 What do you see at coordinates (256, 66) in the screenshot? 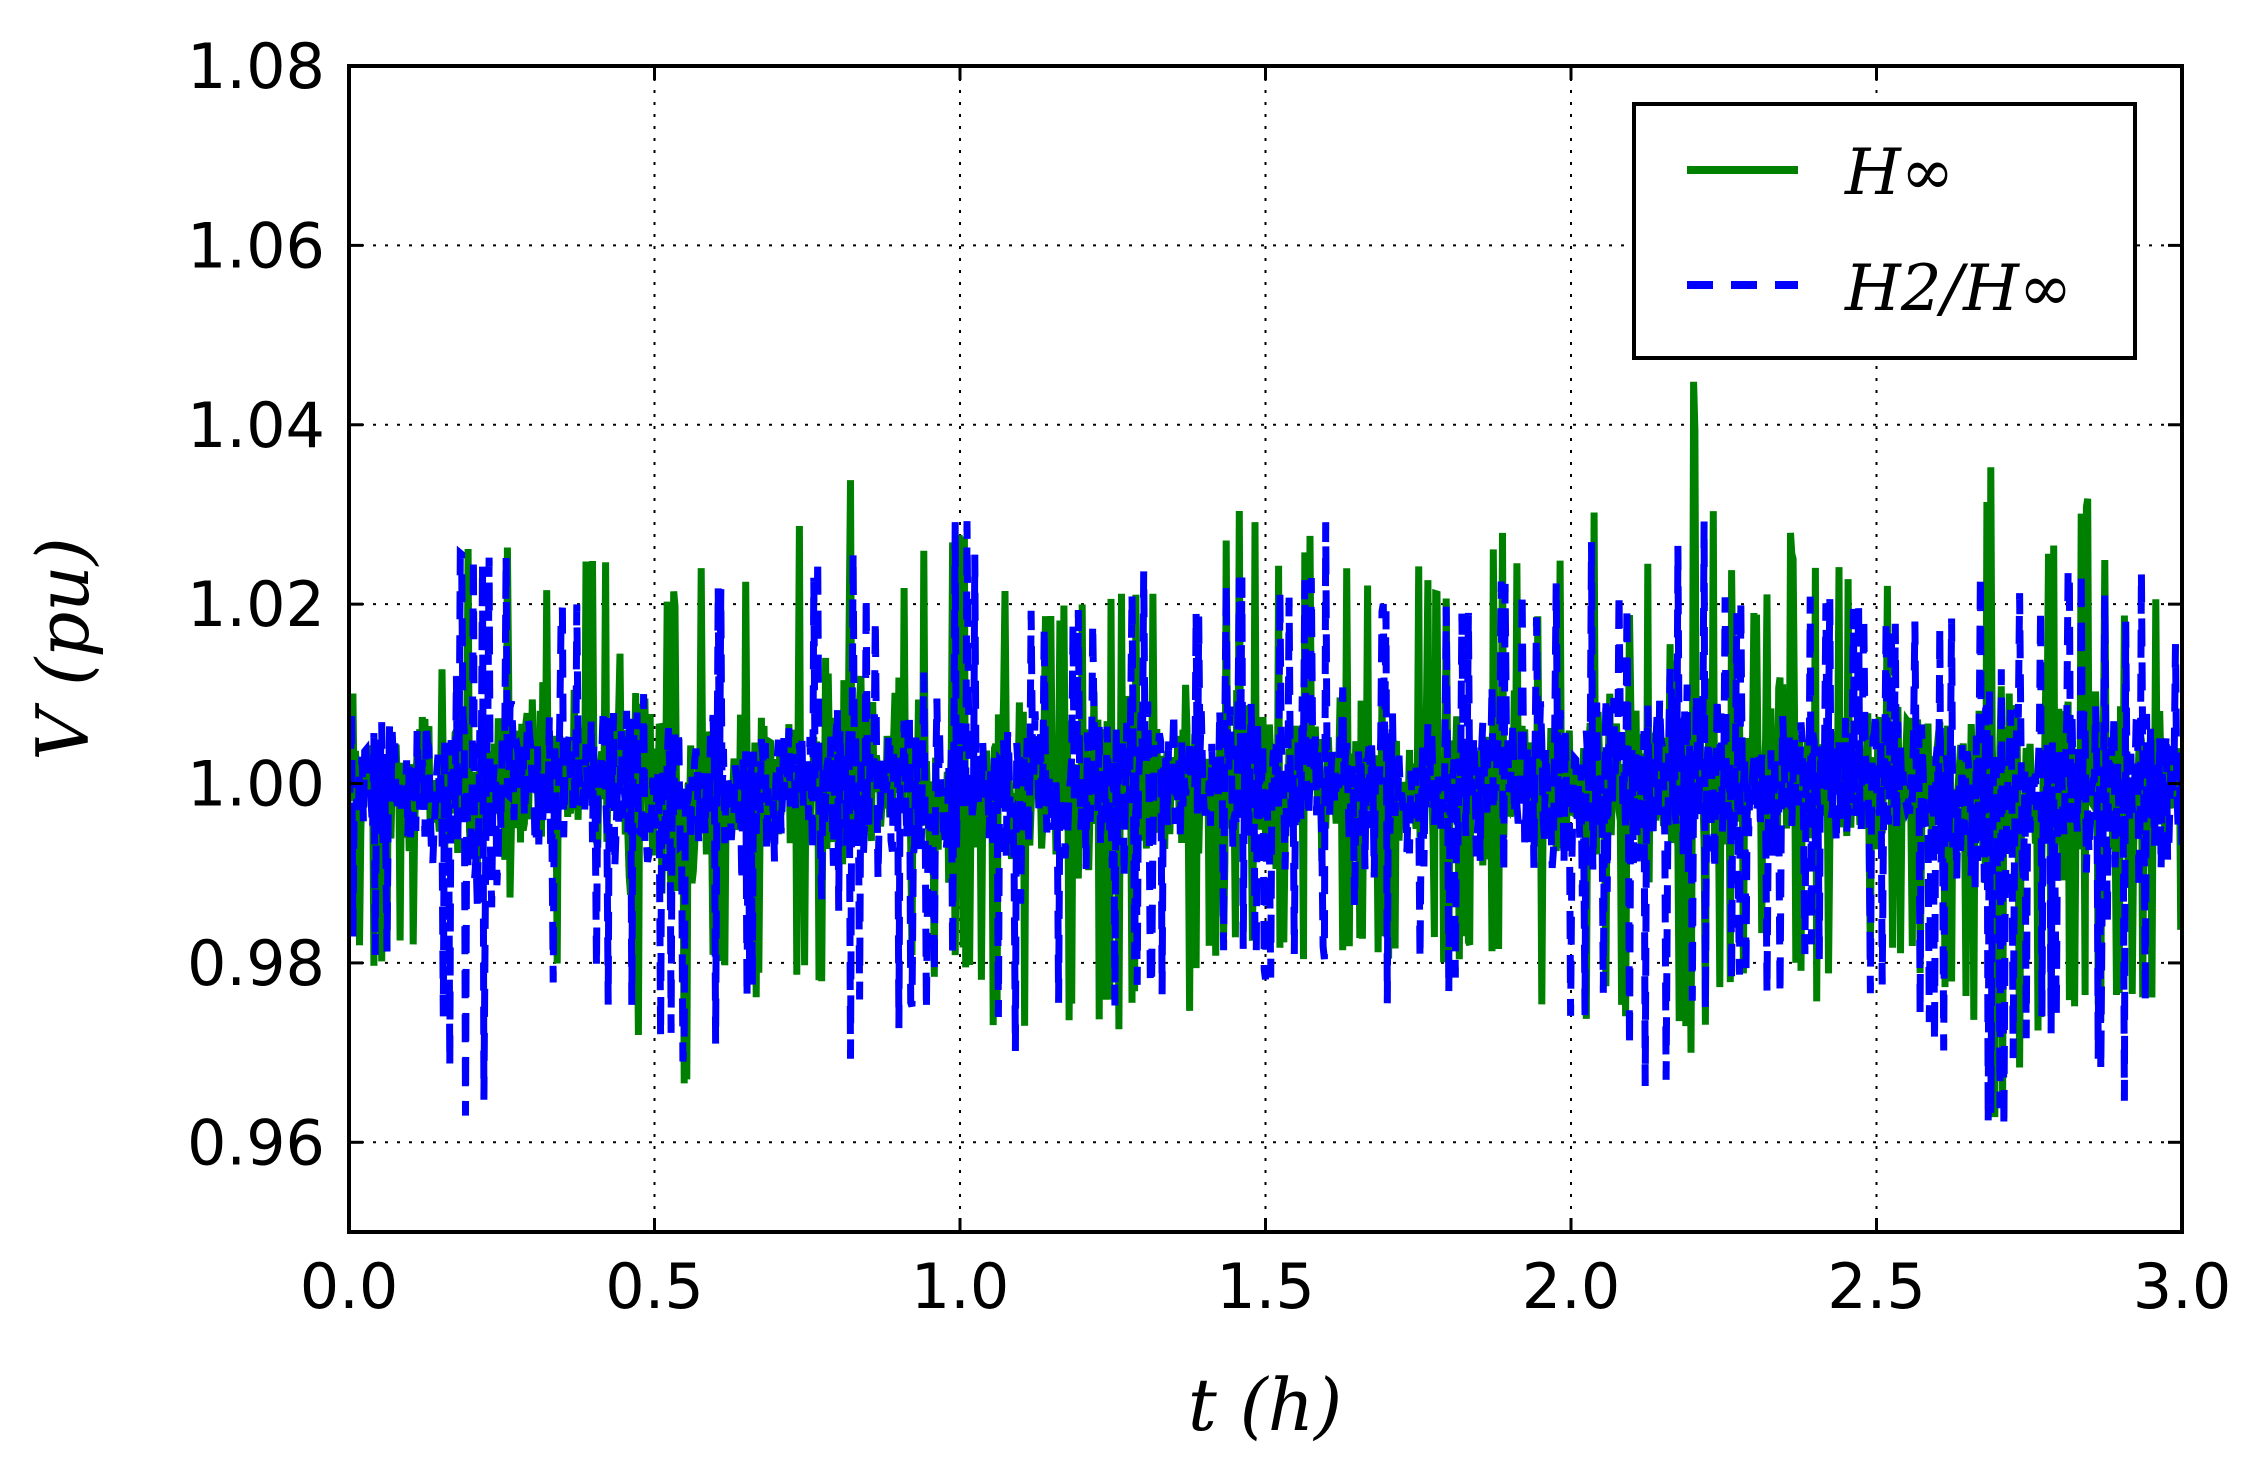
I see `y-tick-label: 1.08` at bounding box center [256, 66].